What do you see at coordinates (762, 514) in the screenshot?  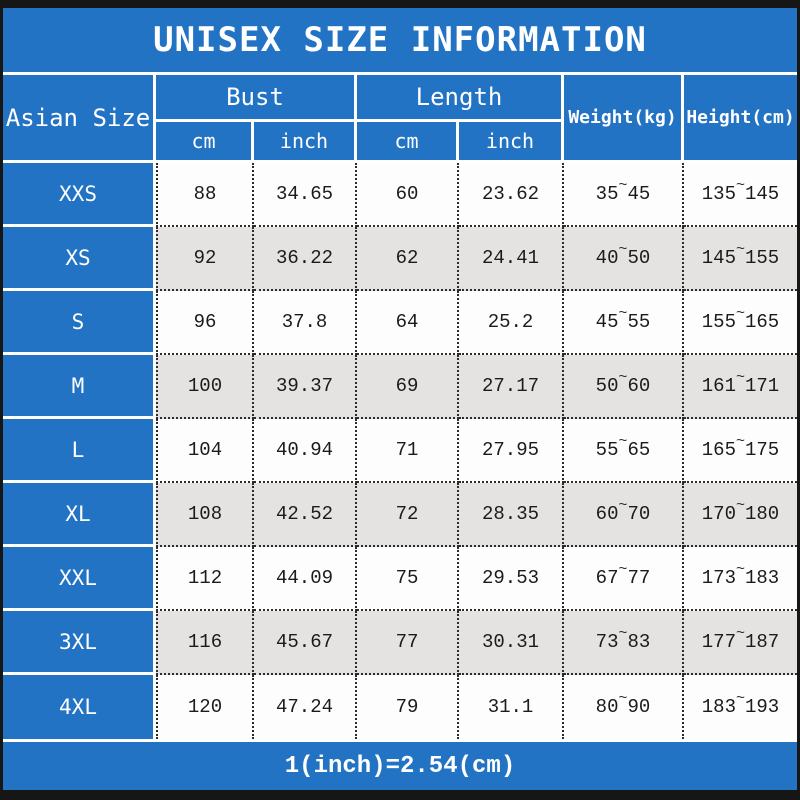 I see `height-max: 180` at bounding box center [762, 514].